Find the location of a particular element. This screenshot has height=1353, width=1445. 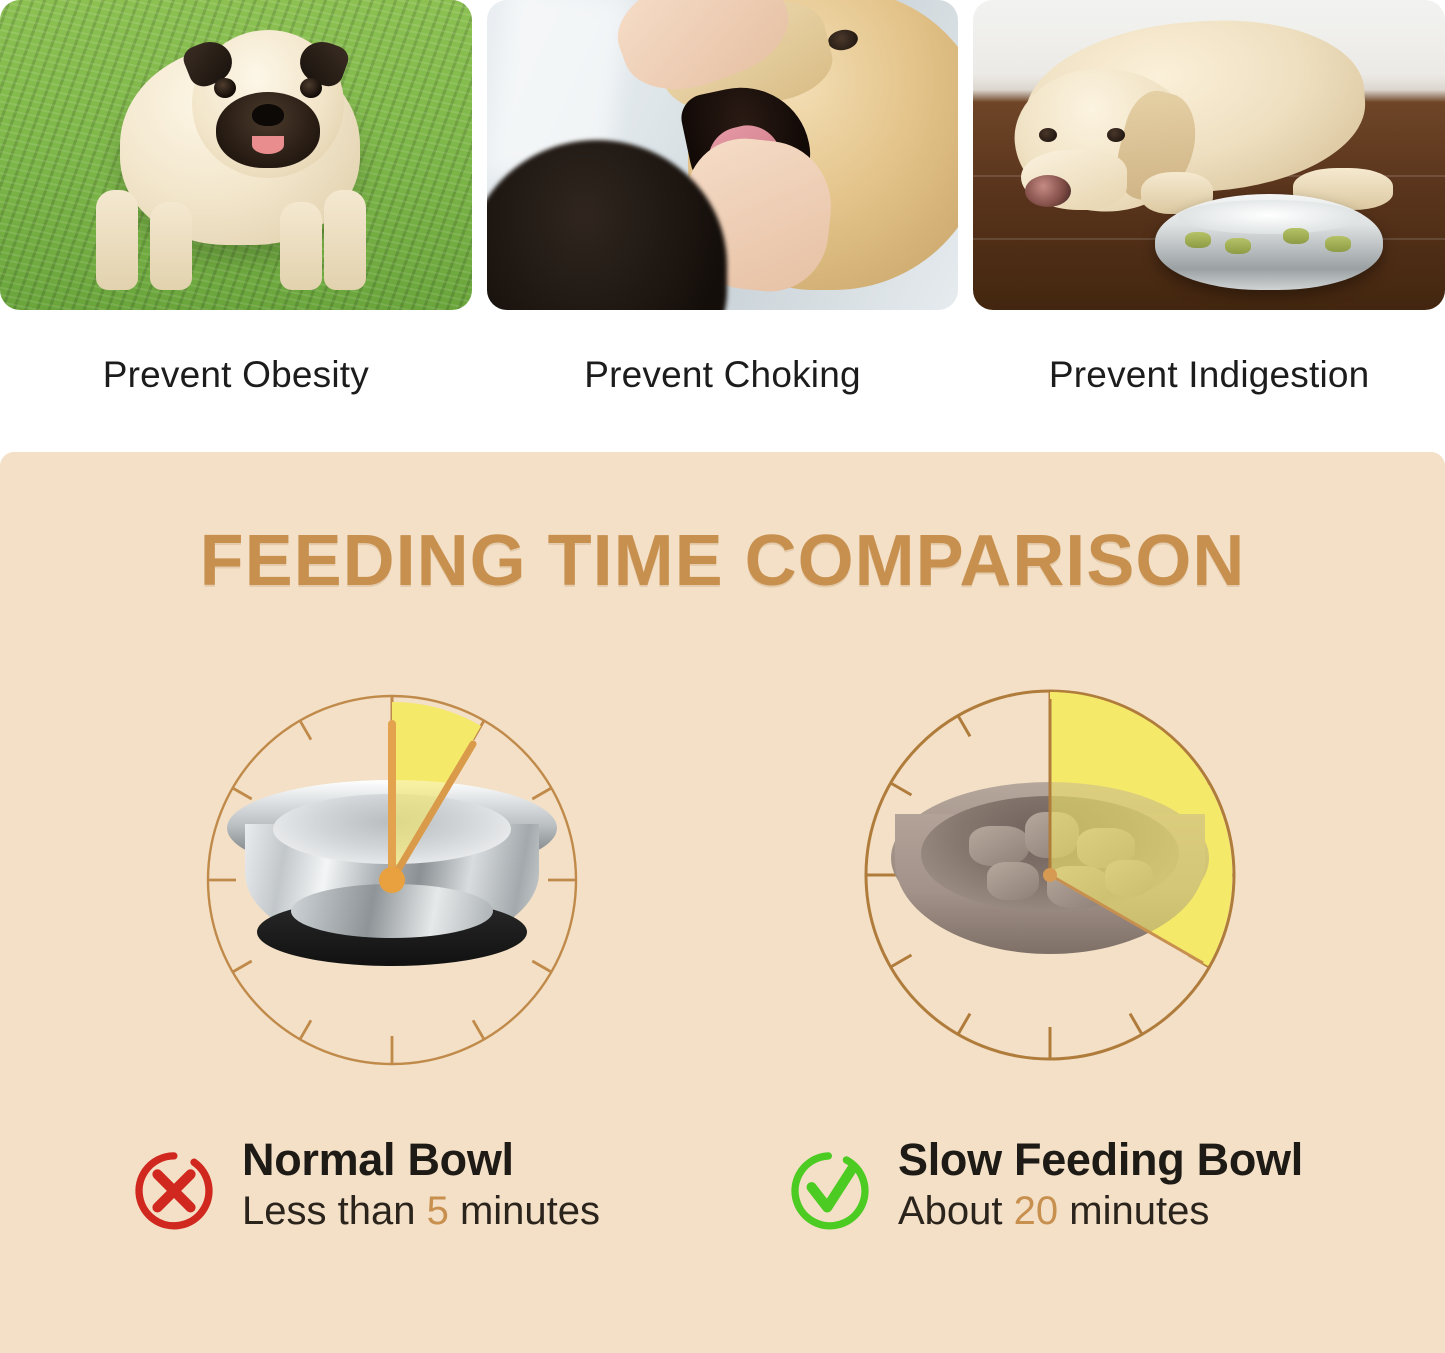

result-text-block: Normal Bowl Less than 5 minutes is located at coordinates (421, 1184).